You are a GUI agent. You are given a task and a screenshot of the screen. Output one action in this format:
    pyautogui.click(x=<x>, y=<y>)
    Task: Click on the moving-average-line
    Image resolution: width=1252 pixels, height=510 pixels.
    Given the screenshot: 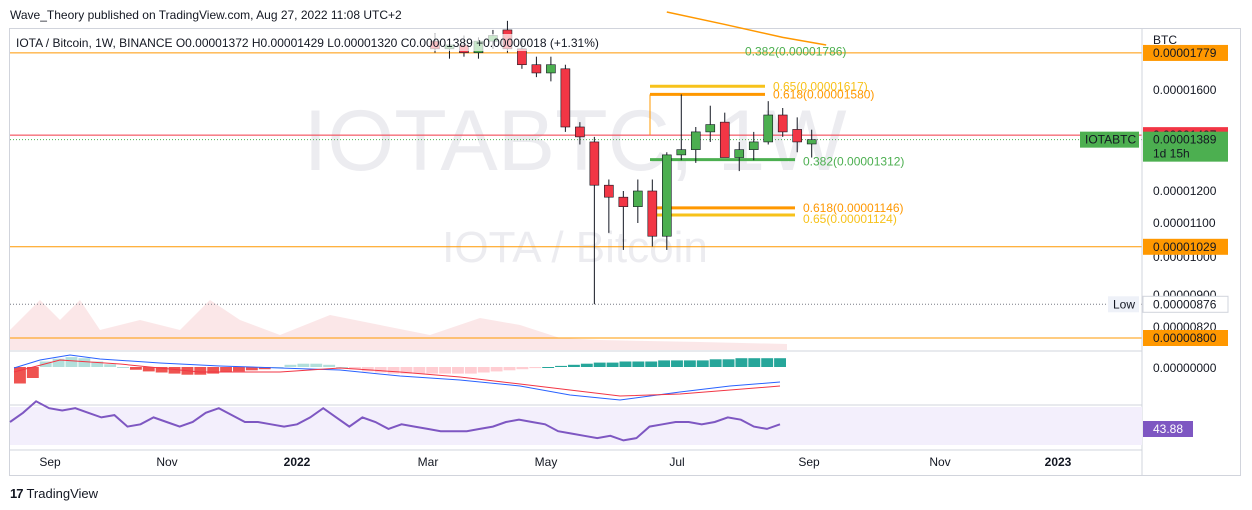 What is the action you would take?
    pyautogui.click(x=746, y=28)
    